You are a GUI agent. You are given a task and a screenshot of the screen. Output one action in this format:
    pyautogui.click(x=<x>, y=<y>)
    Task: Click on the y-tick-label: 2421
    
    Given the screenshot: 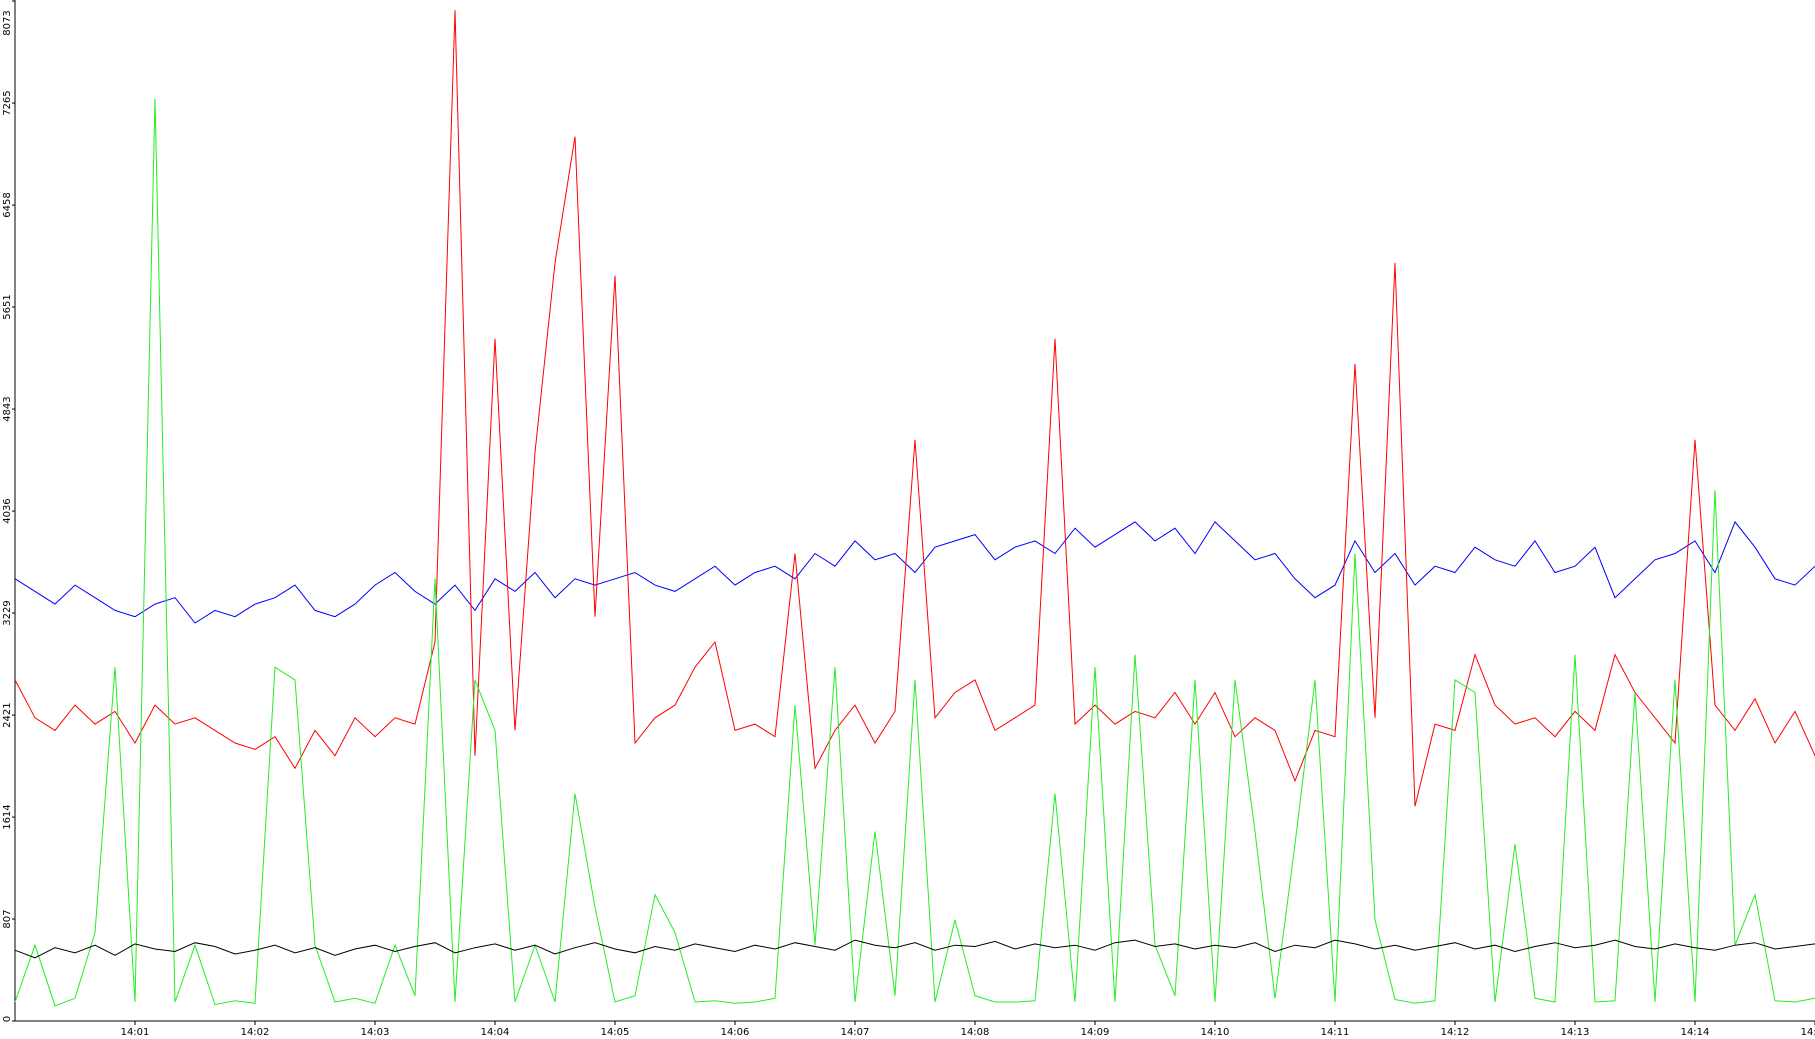 What is the action you would take?
    pyautogui.click(x=7, y=714)
    